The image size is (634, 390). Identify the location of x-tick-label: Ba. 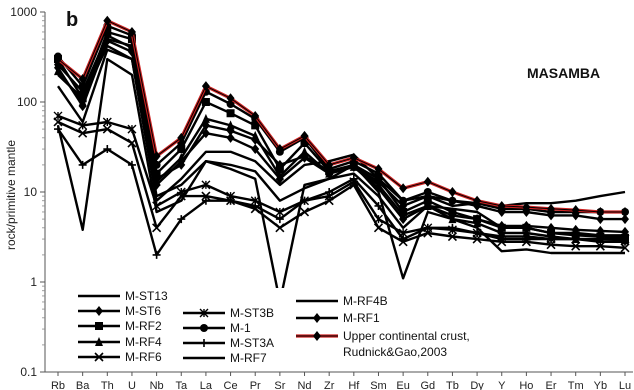
(83, 385).